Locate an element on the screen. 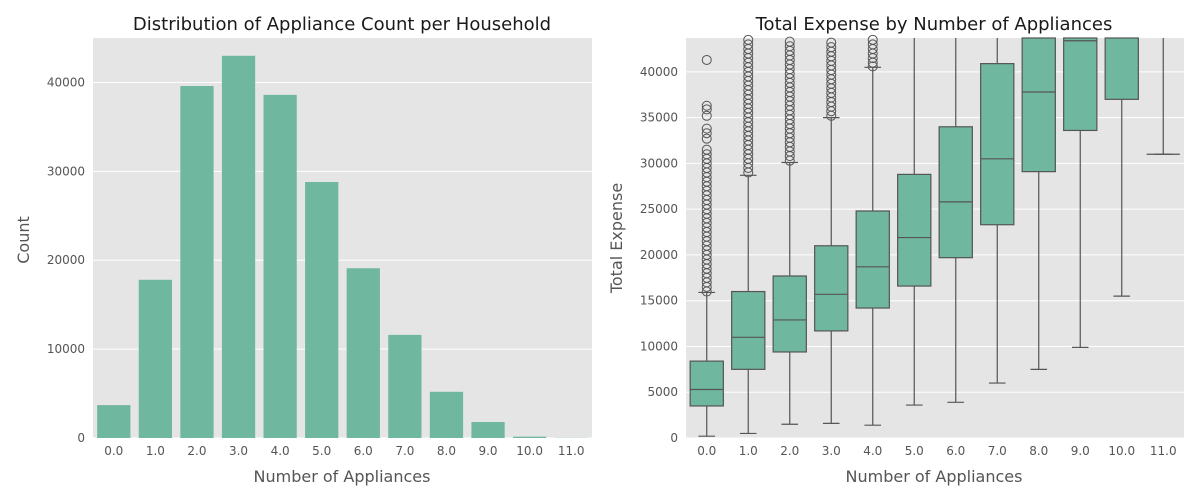 The height and width of the screenshot is (504, 1200). box-y-tick-labels: 0 5000 10000 15000 20000 25000 30000 35000 40000 is located at coordinates (659, 255).